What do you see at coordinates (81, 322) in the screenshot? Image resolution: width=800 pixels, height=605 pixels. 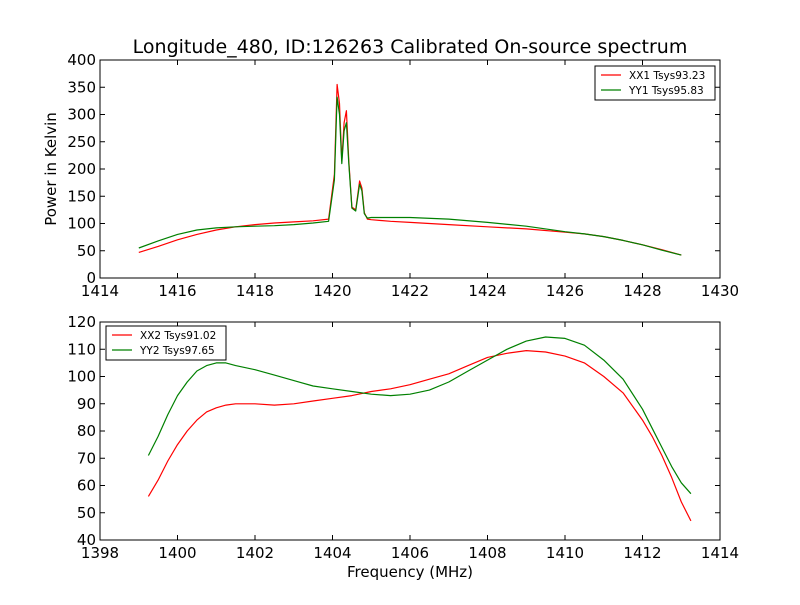 I see `bottom-y-tick-label: 120` at bounding box center [81, 322].